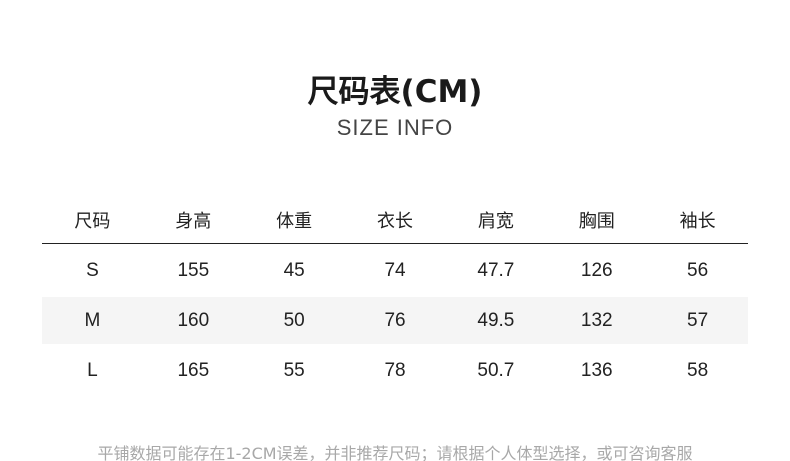  Describe the element at coordinates (92, 270) in the screenshot. I see `table-cell: S` at that location.